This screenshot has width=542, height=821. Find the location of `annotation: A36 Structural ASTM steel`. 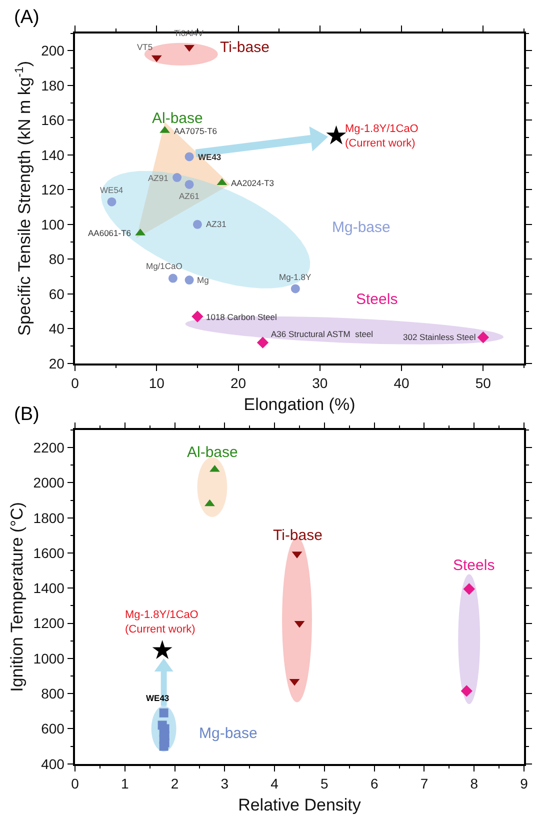

annotation: A36 Structural ASTM steel is located at coordinates (322, 334).